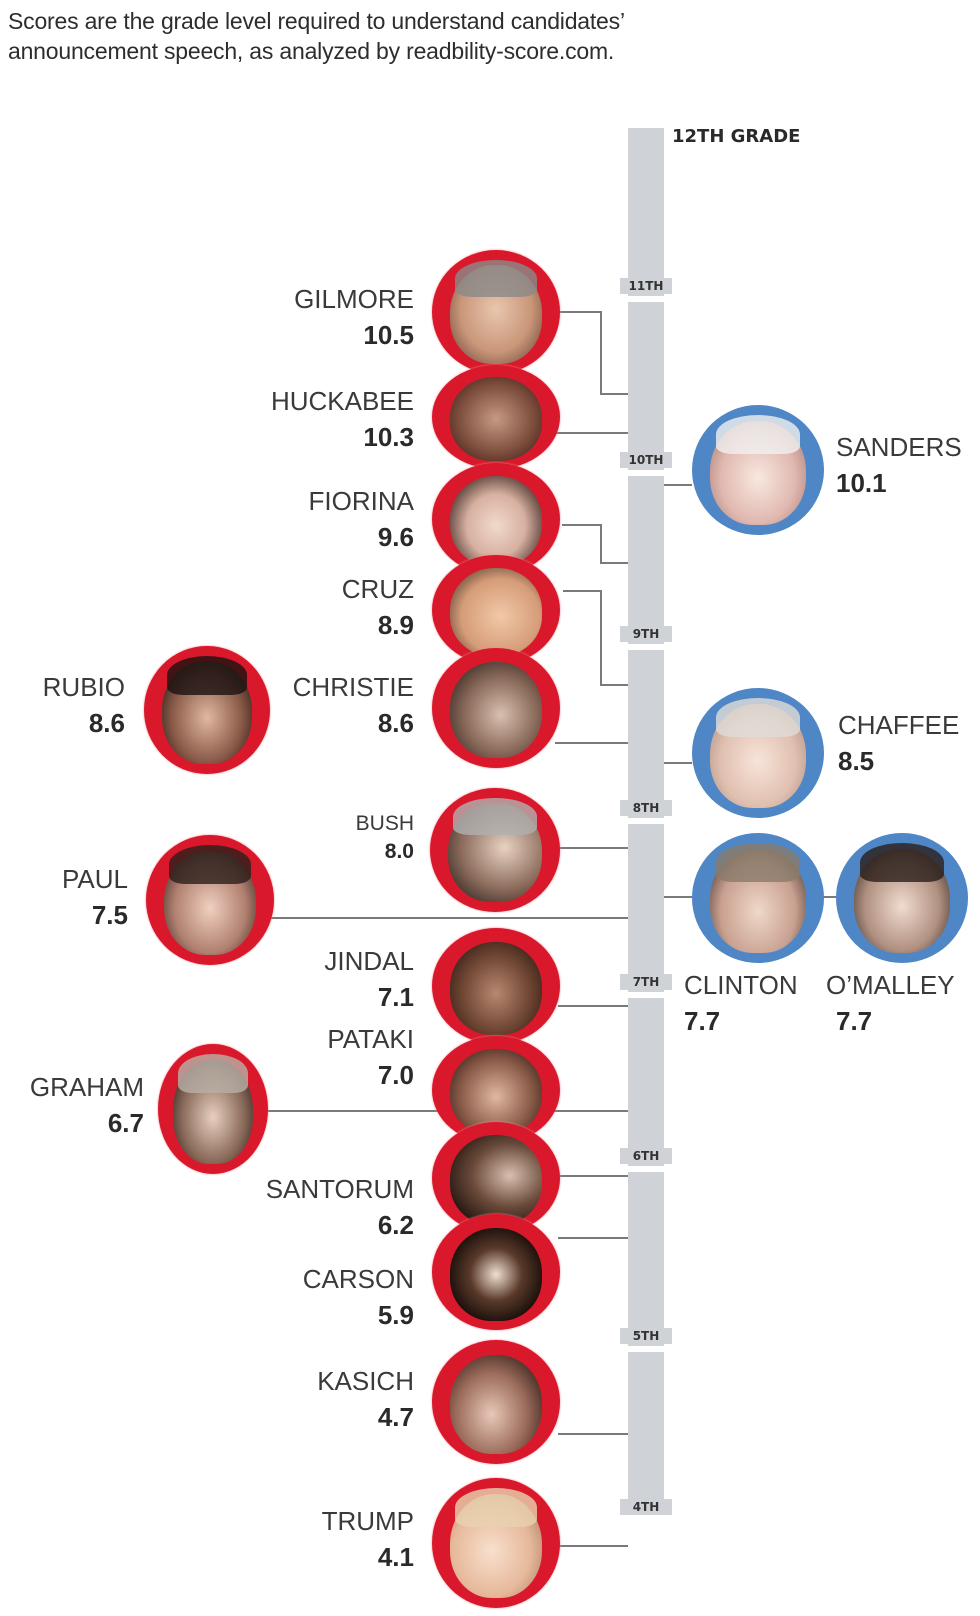 The height and width of the screenshot is (1616, 980). I want to click on connector-trump, so click(593, 1546).